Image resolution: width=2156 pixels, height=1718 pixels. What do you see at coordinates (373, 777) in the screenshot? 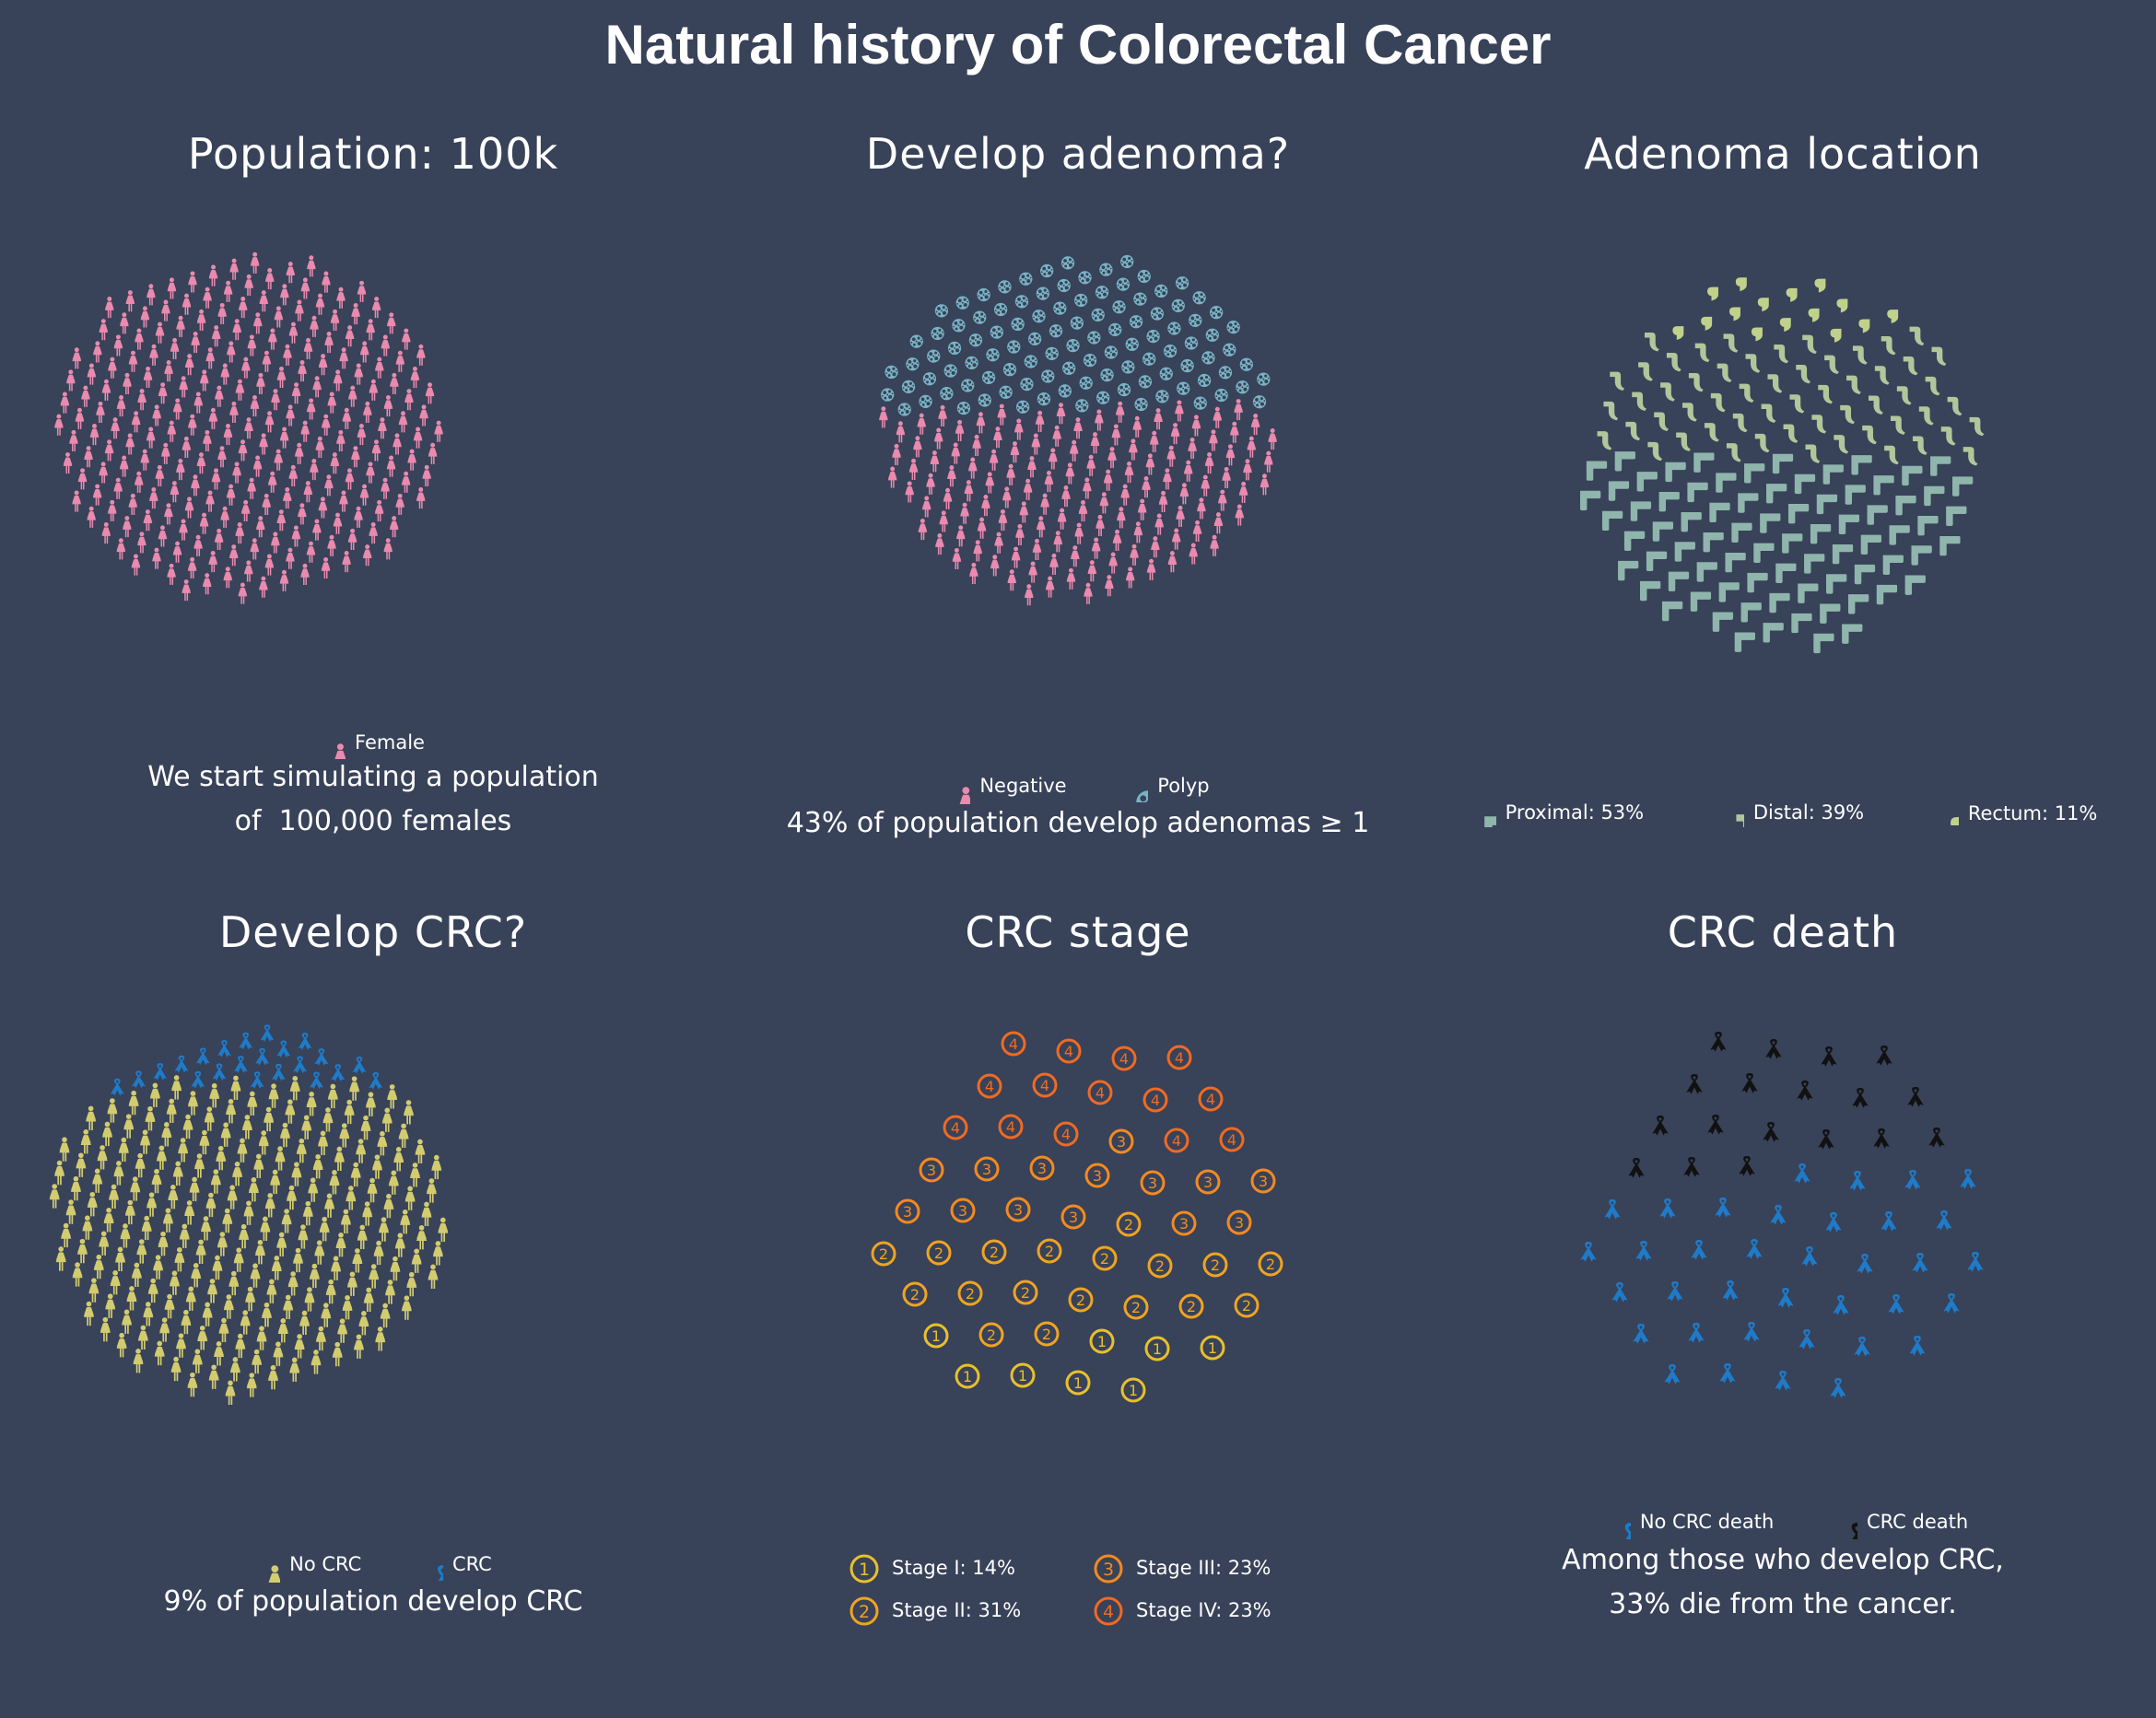
I see `caption-line: We start simulating a population` at bounding box center [373, 777].